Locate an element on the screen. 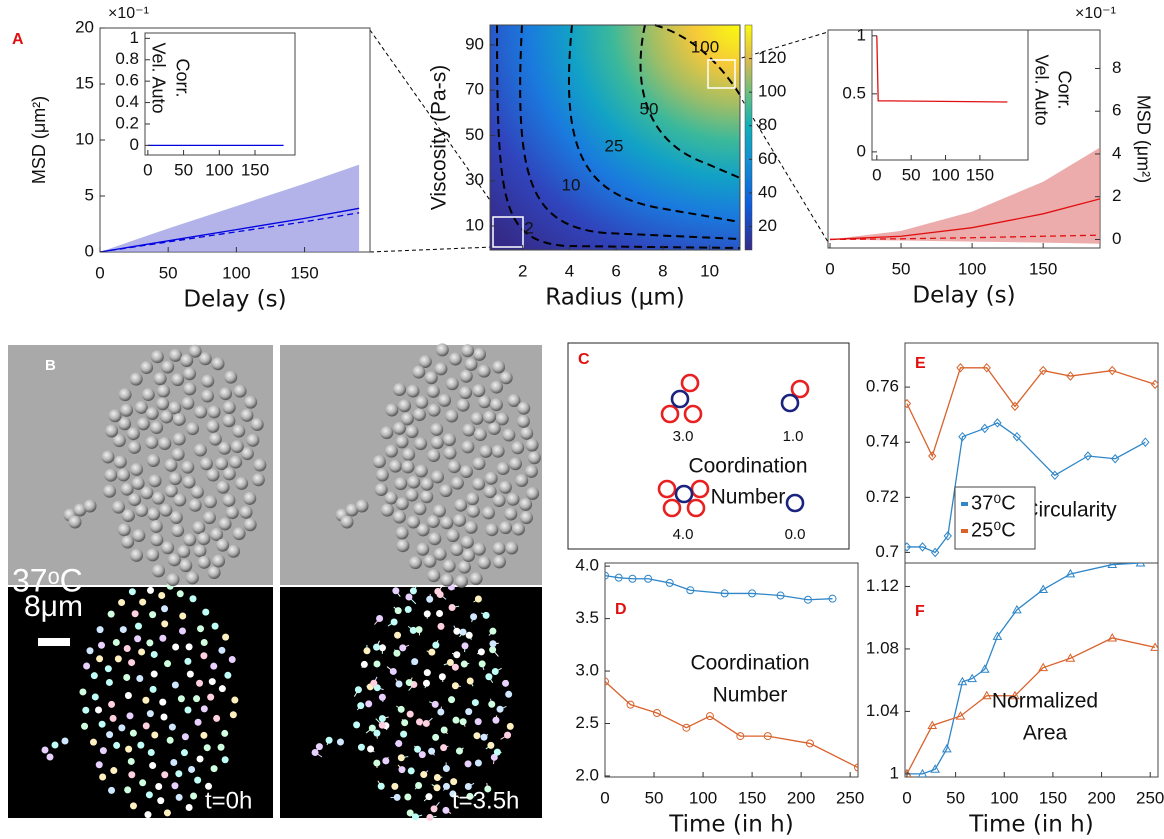 Image resolution: width=1164 pixels, height=839 pixels. x-tick-label: 10 is located at coordinates (709, 270).